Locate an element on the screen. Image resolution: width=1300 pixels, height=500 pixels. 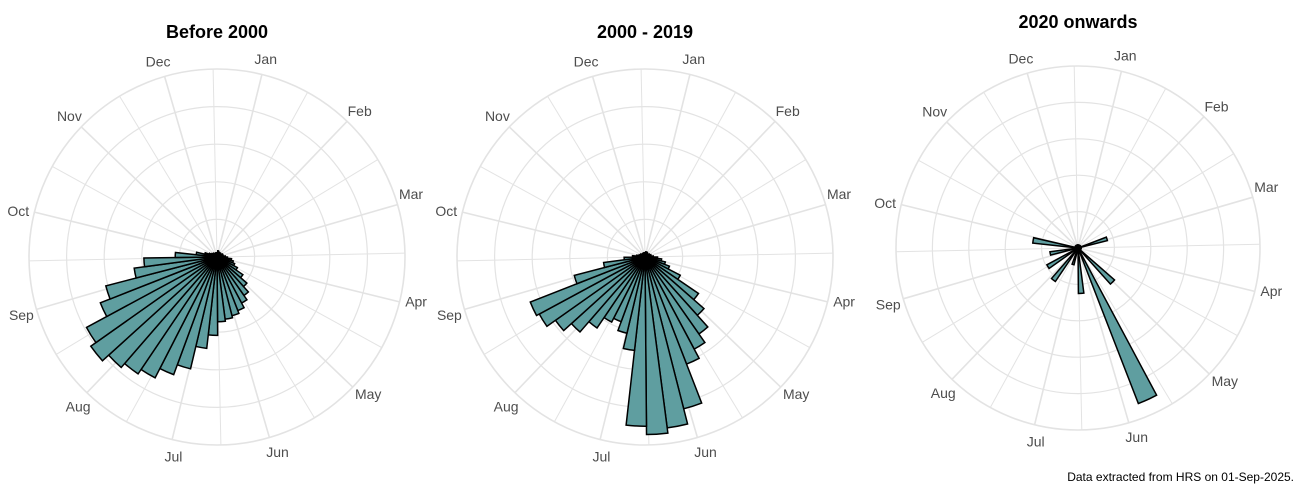
chart-title: 2020 onwards is located at coordinates (1077, 22).